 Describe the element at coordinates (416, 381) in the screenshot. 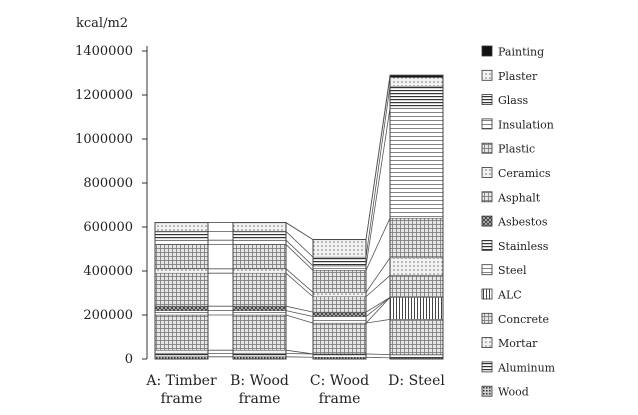

I see `x-category-label: D: Steel` at that location.